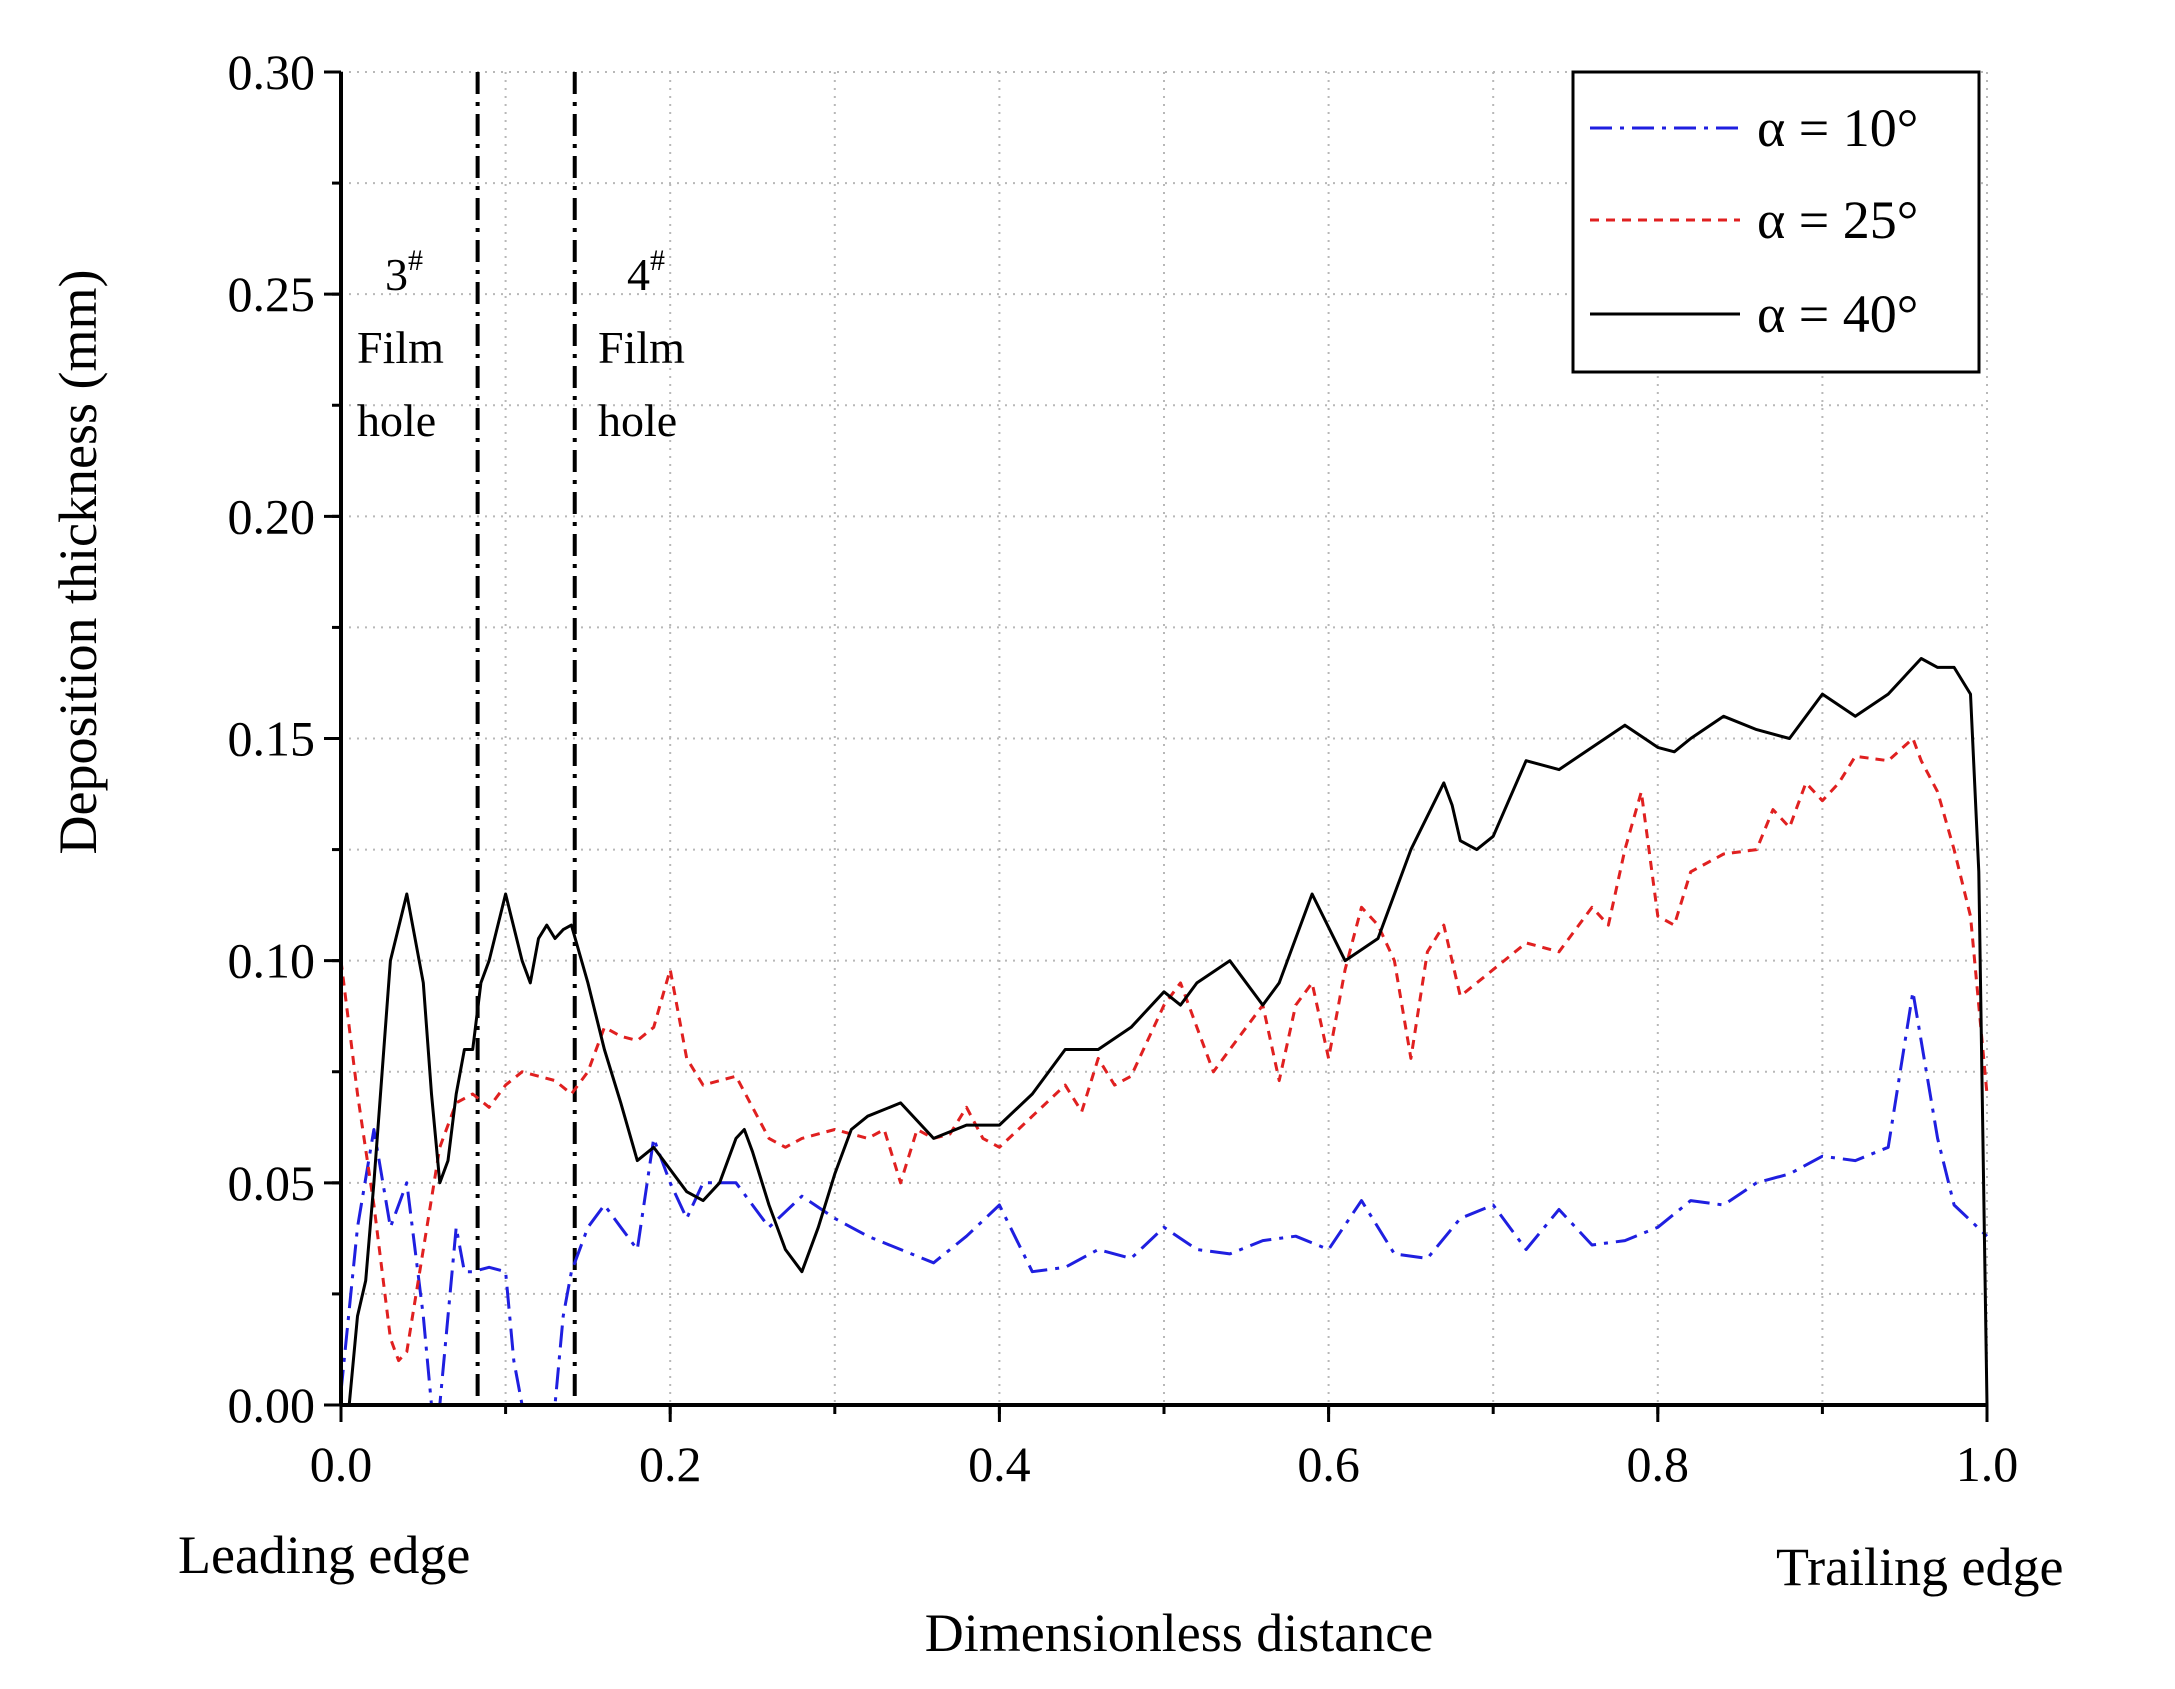  What do you see at coordinates (272, 72) in the screenshot?
I see `y-tick-label: 0.30` at bounding box center [272, 72].